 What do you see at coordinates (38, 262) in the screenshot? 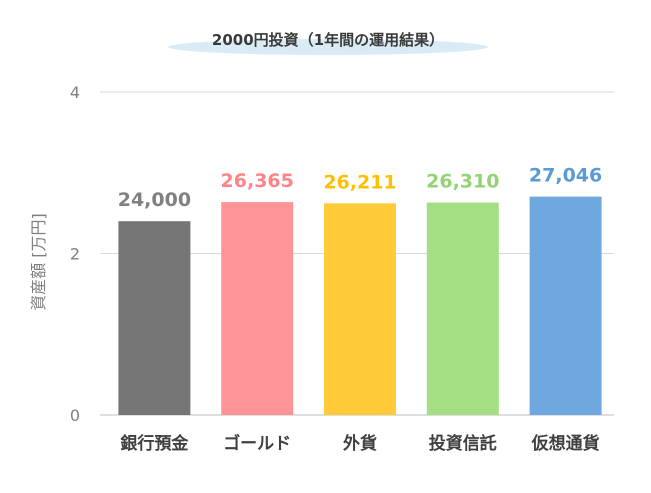
I see `y-axis-label: 資産額 [万円]` at bounding box center [38, 262].